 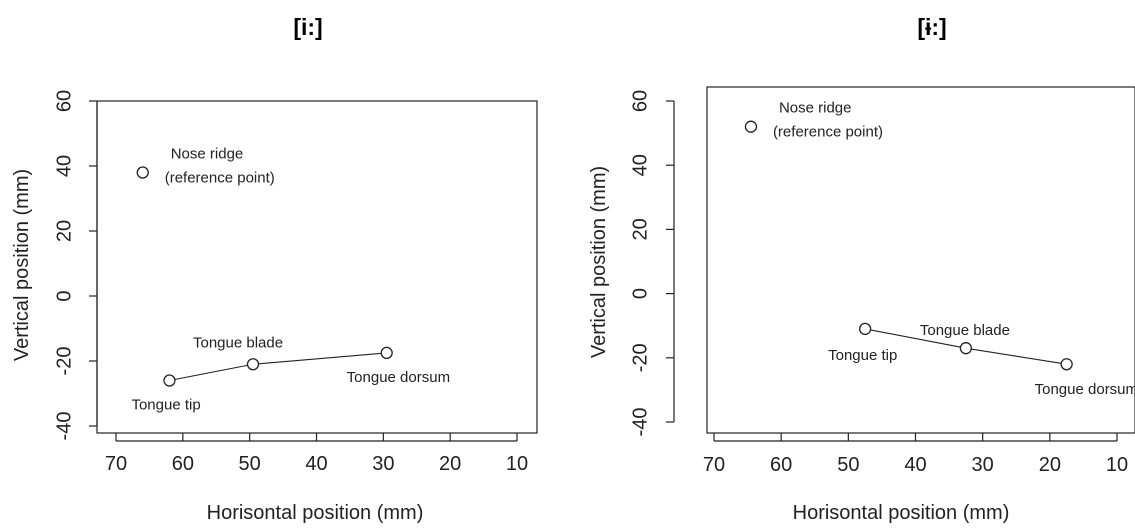 What do you see at coordinates (308, 27) in the screenshot?
I see `chart-title: [i:]` at bounding box center [308, 27].